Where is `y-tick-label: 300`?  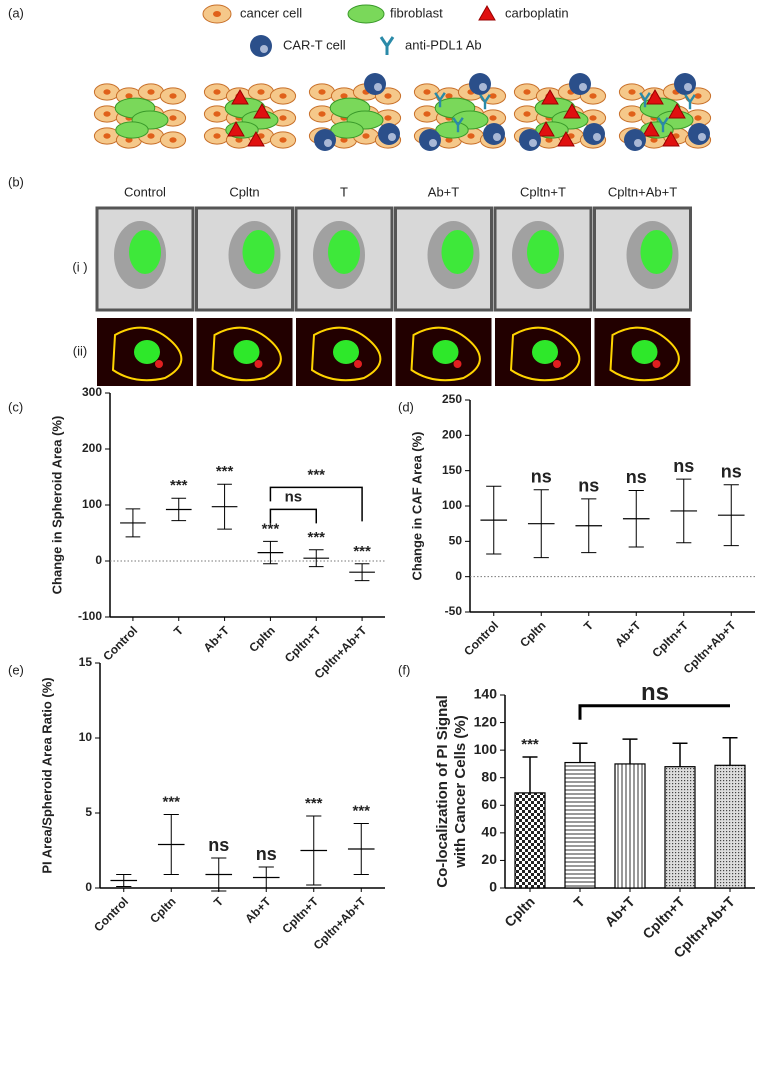
y-tick-label: 300 is located at coordinates (92, 392).